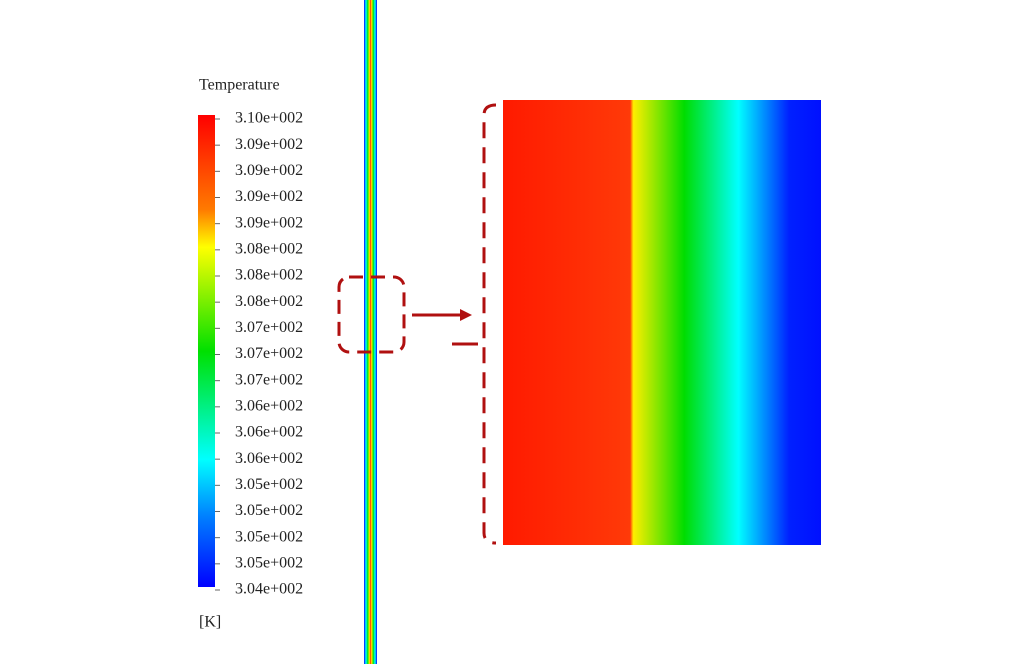 The height and width of the screenshot is (664, 1020). What do you see at coordinates (466, 315) in the screenshot?
I see `arrow-head` at bounding box center [466, 315].